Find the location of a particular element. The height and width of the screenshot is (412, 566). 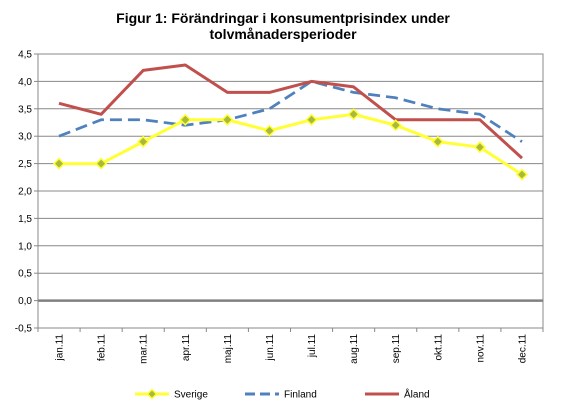

x-tick-label: sep.11 is located at coordinates (396, 349).